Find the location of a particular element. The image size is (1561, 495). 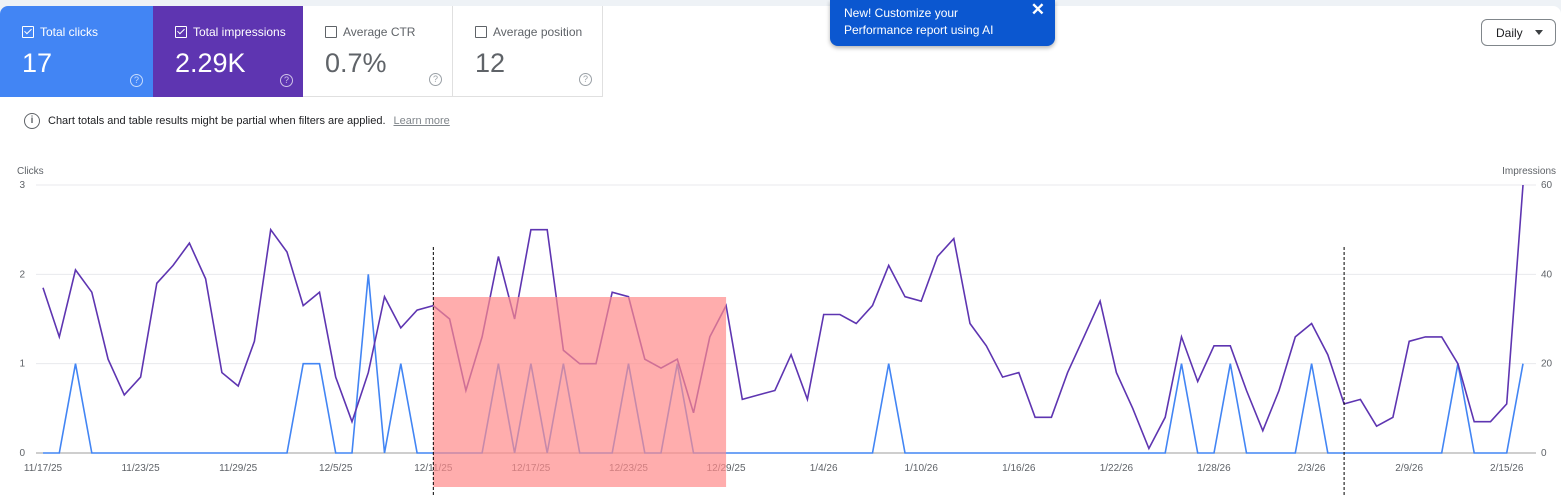

x-tick-label: 12/29/25 is located at coordinates (726, 468).